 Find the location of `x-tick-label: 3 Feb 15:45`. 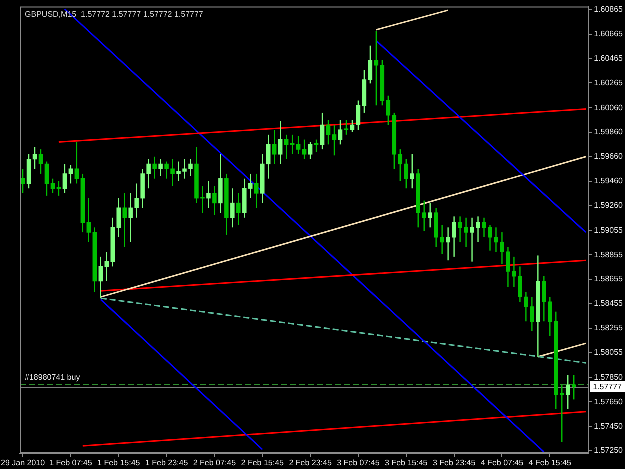

x-tick-label: 3 Feb 15:45 is located at coordinates (406, 463).